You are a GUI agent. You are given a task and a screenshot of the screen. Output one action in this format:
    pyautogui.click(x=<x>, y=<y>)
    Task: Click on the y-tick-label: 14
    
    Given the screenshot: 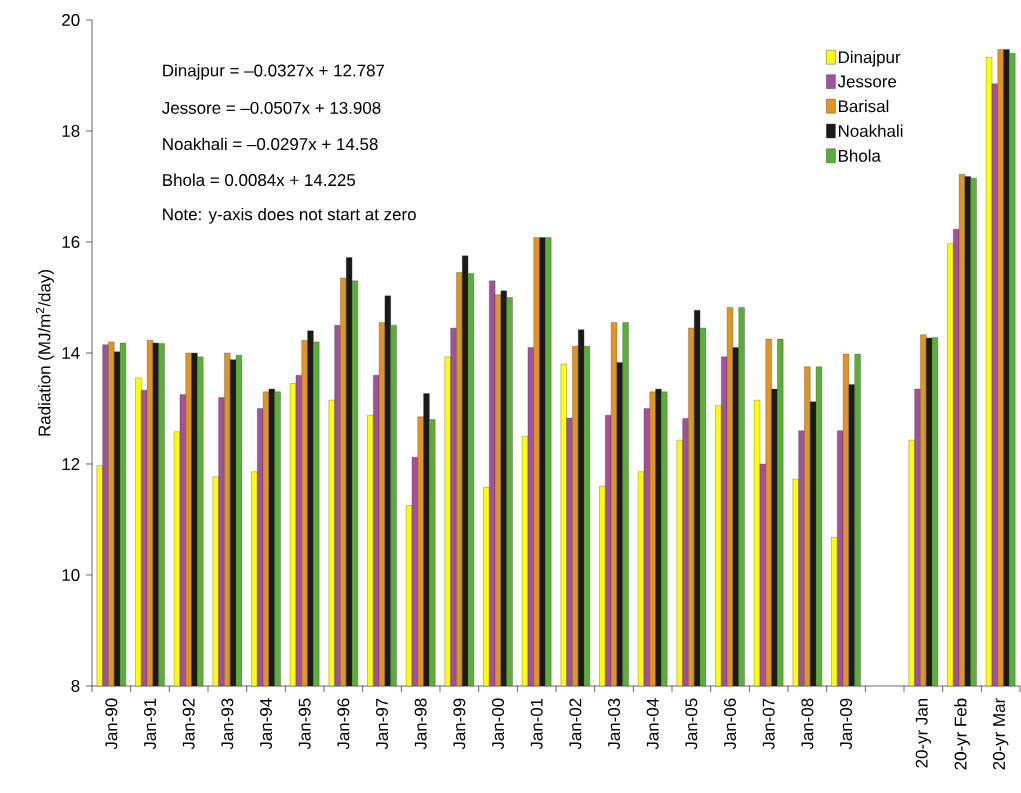 What is the action you would take?
    pyautogui.click(x=71, y=353)
    